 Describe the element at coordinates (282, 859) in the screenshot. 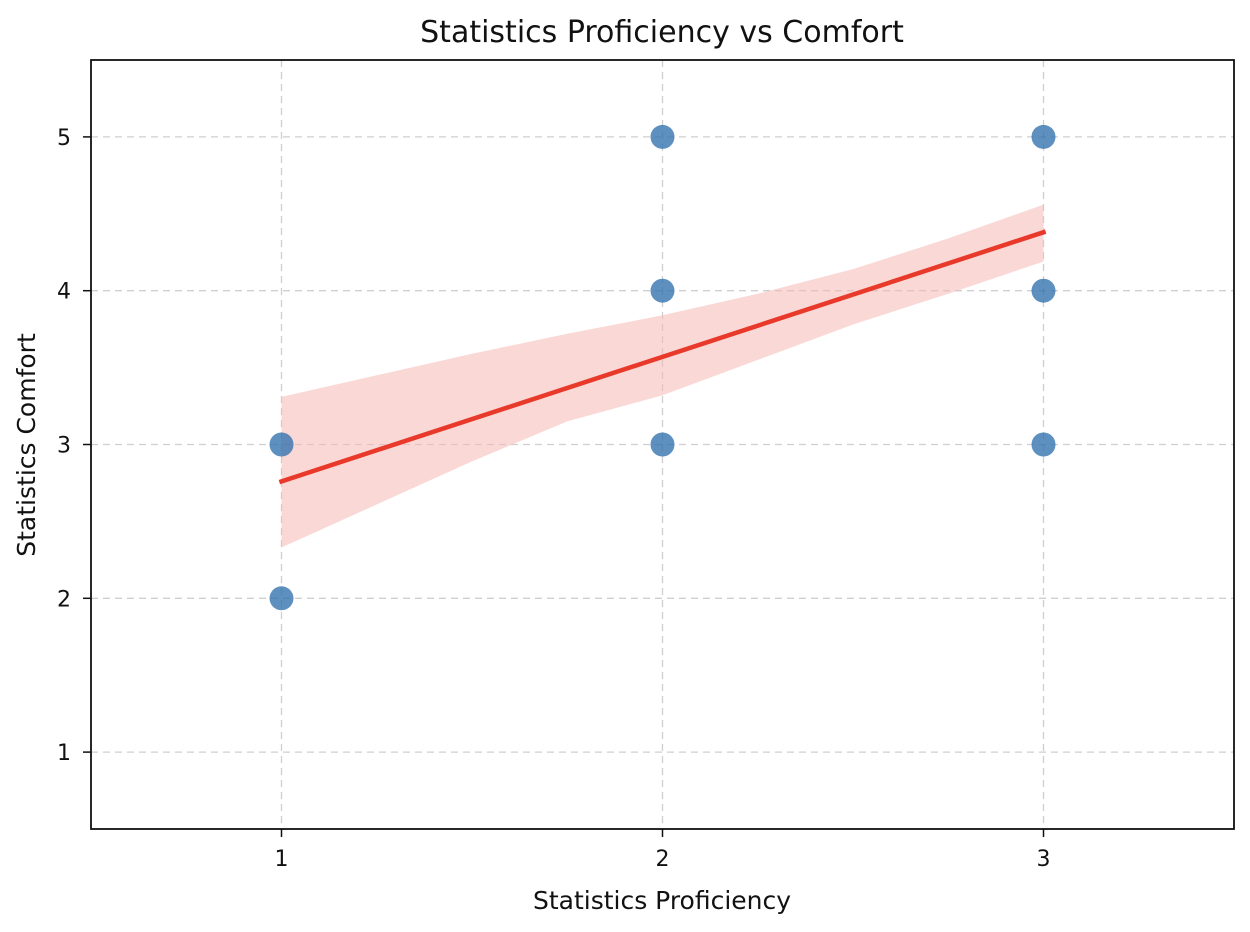

I see `x-tick-label: 1` at that location.